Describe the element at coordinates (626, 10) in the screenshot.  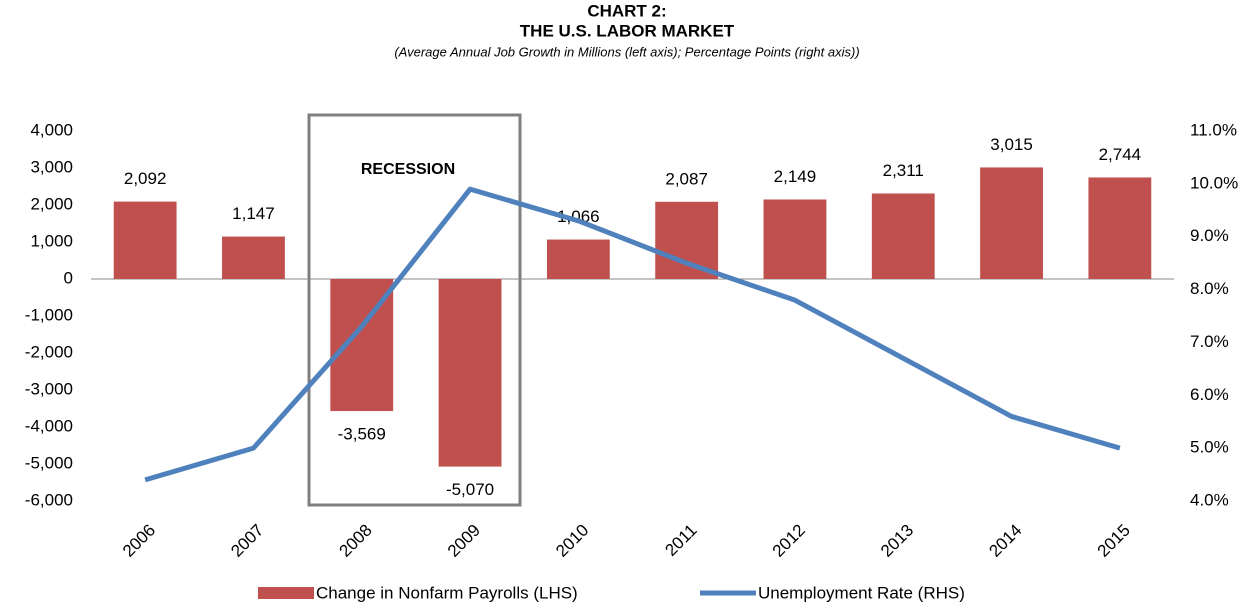
I see `chart-title: CHART 2:` at that location.